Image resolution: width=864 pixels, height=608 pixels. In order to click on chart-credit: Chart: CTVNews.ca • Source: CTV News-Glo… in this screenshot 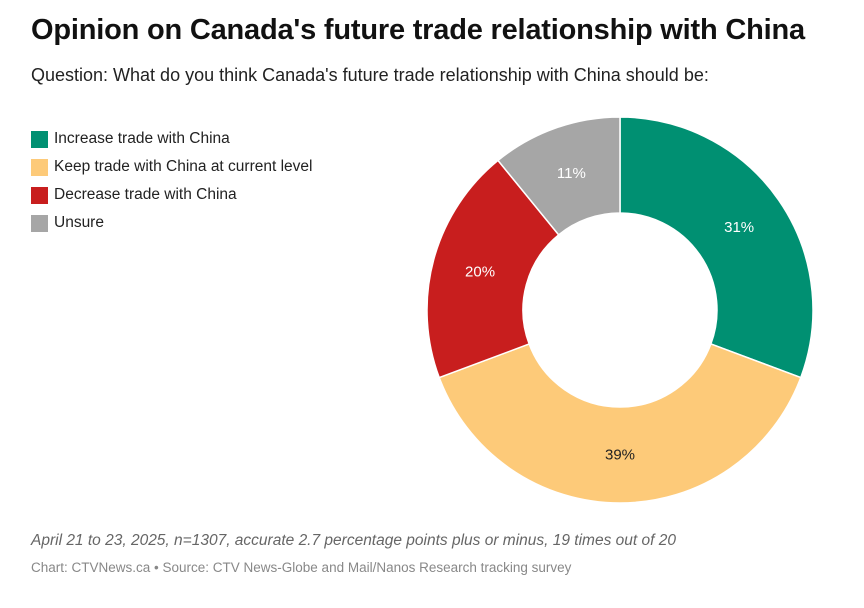, I will do `click(301, 567)`.